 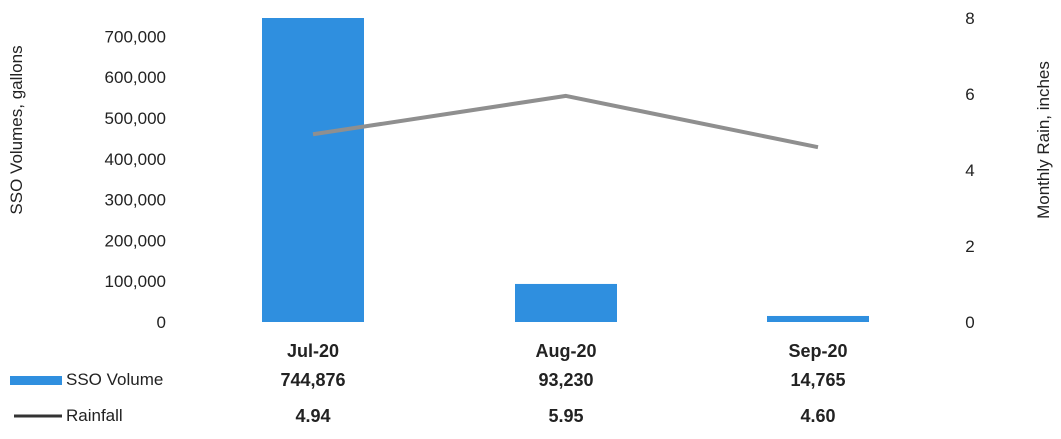 I want to click on y-tick-label: 0, so click(x=161, y=322).